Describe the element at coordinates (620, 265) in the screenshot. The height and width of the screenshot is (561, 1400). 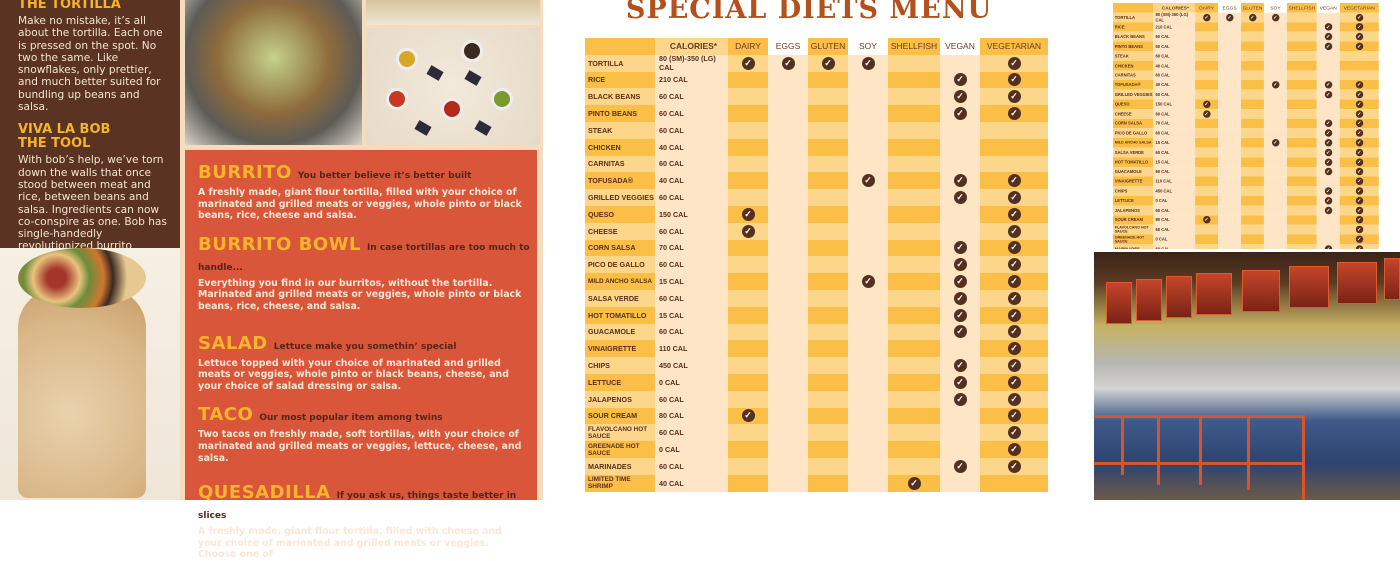
I see `ingredient-name: PICO DE GALLO` at that location.